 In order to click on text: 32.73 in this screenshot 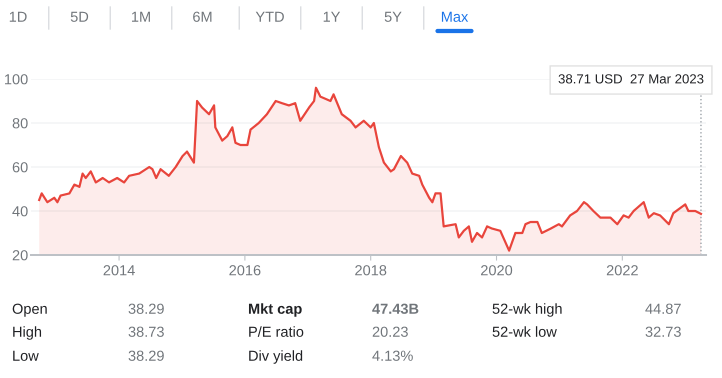, I will do `click(663, 331)`.